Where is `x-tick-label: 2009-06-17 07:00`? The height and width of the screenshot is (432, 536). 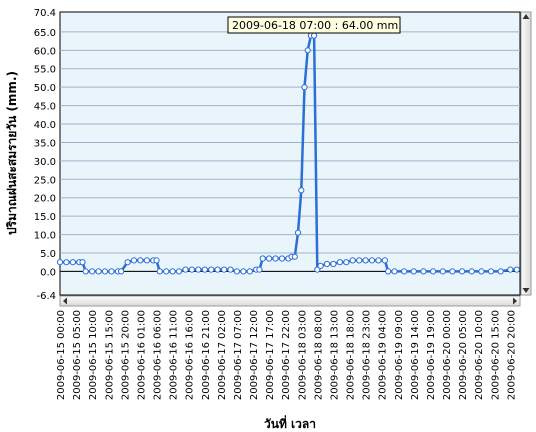
x-tick-label: 2009-06-17 07:00 is located at coordinates (238, 355).